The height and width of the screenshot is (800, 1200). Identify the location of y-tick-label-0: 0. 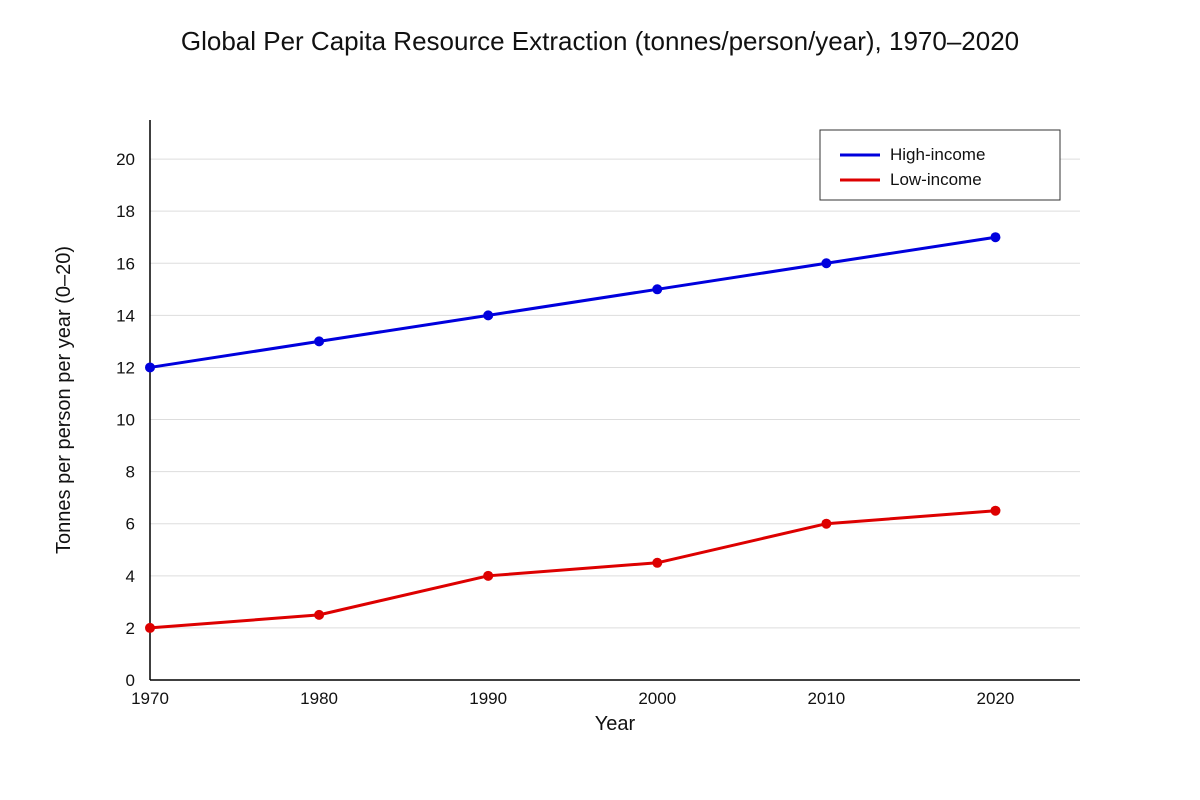
(130, 680).